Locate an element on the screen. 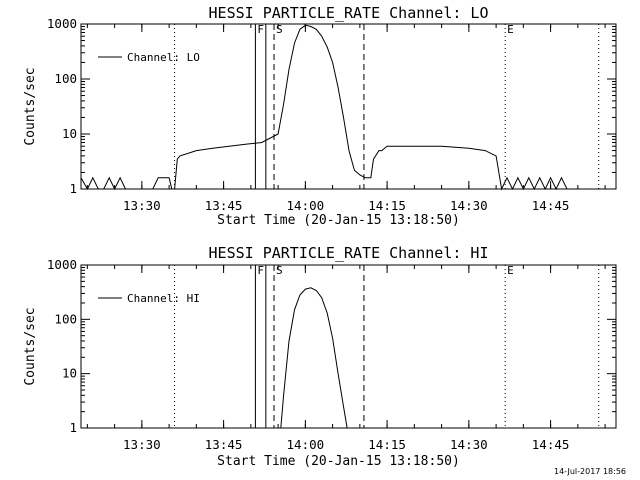  footer-date: 14-Jul-2017 18:56 is located at coordinates (589, 471).